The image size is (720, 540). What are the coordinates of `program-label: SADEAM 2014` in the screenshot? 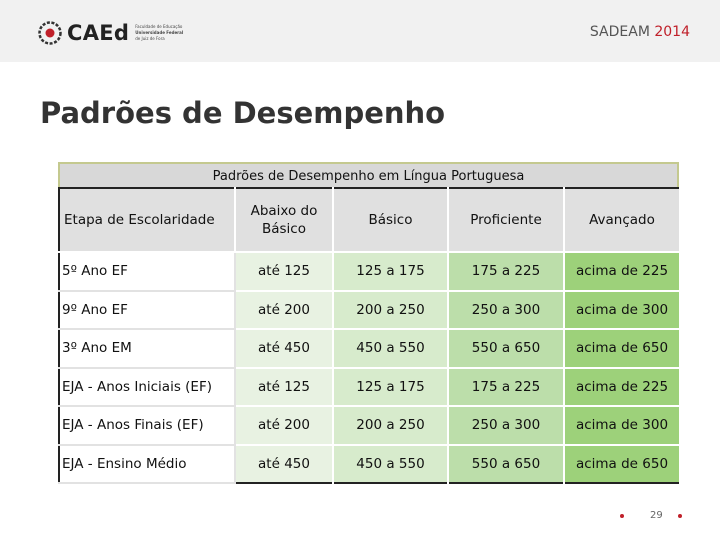 It's located at (640, 32).